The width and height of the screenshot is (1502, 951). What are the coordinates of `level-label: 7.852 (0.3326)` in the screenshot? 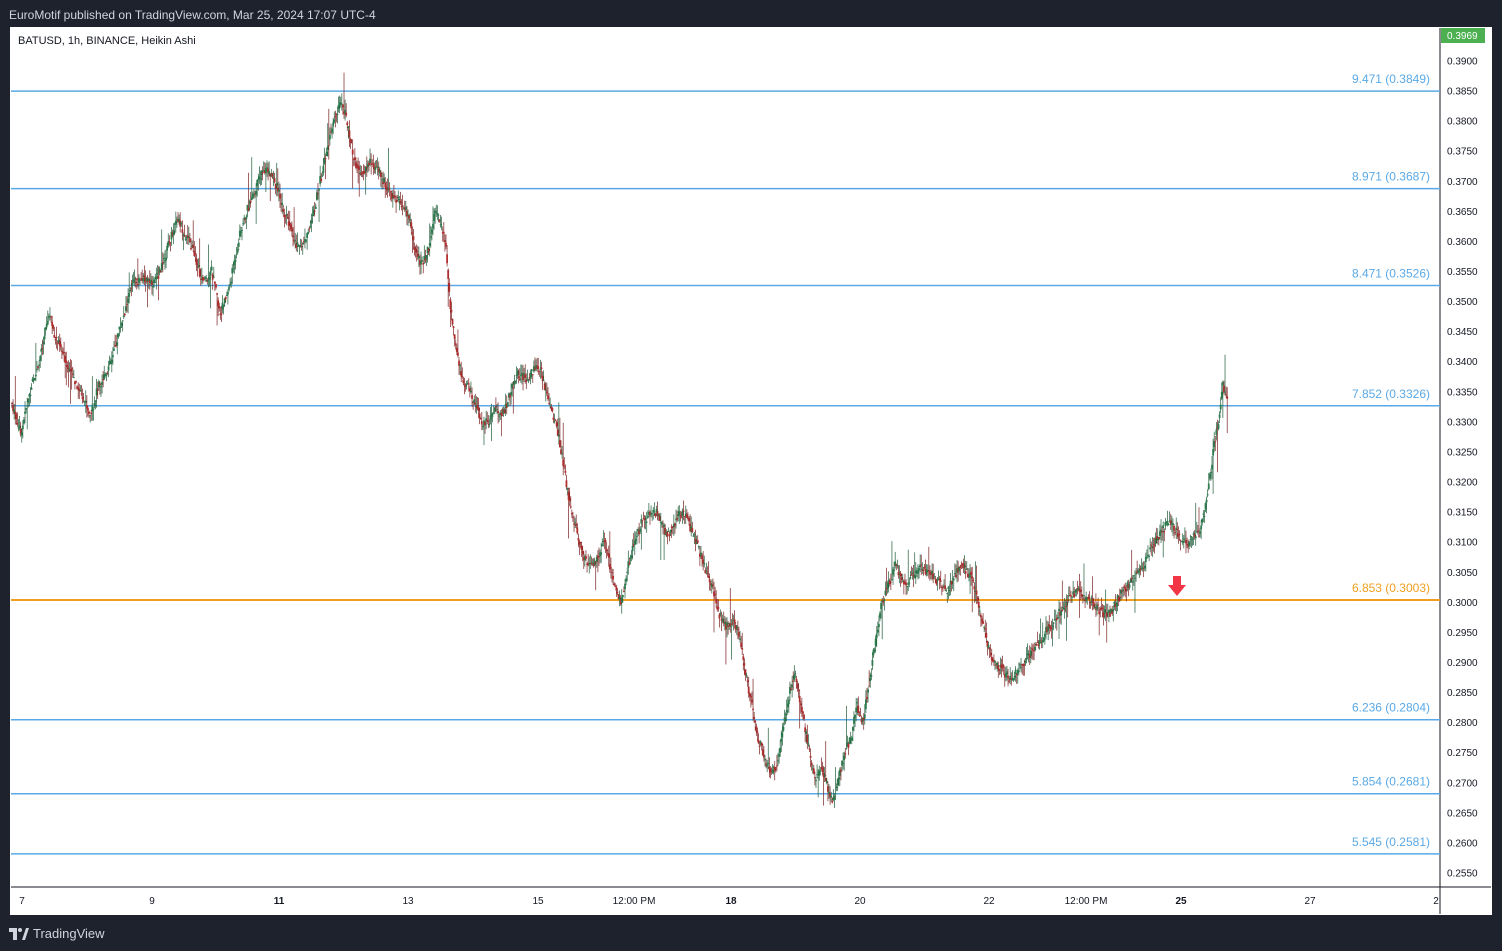 It's located at (1391, 394).